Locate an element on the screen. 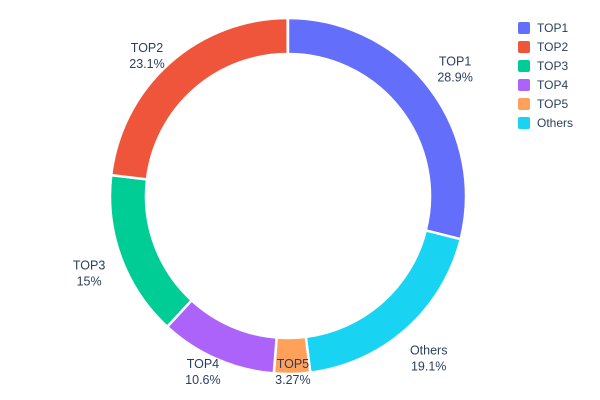 The image size is (600, 400). legend-swatch-top4 is located at coordinates (524, 85).